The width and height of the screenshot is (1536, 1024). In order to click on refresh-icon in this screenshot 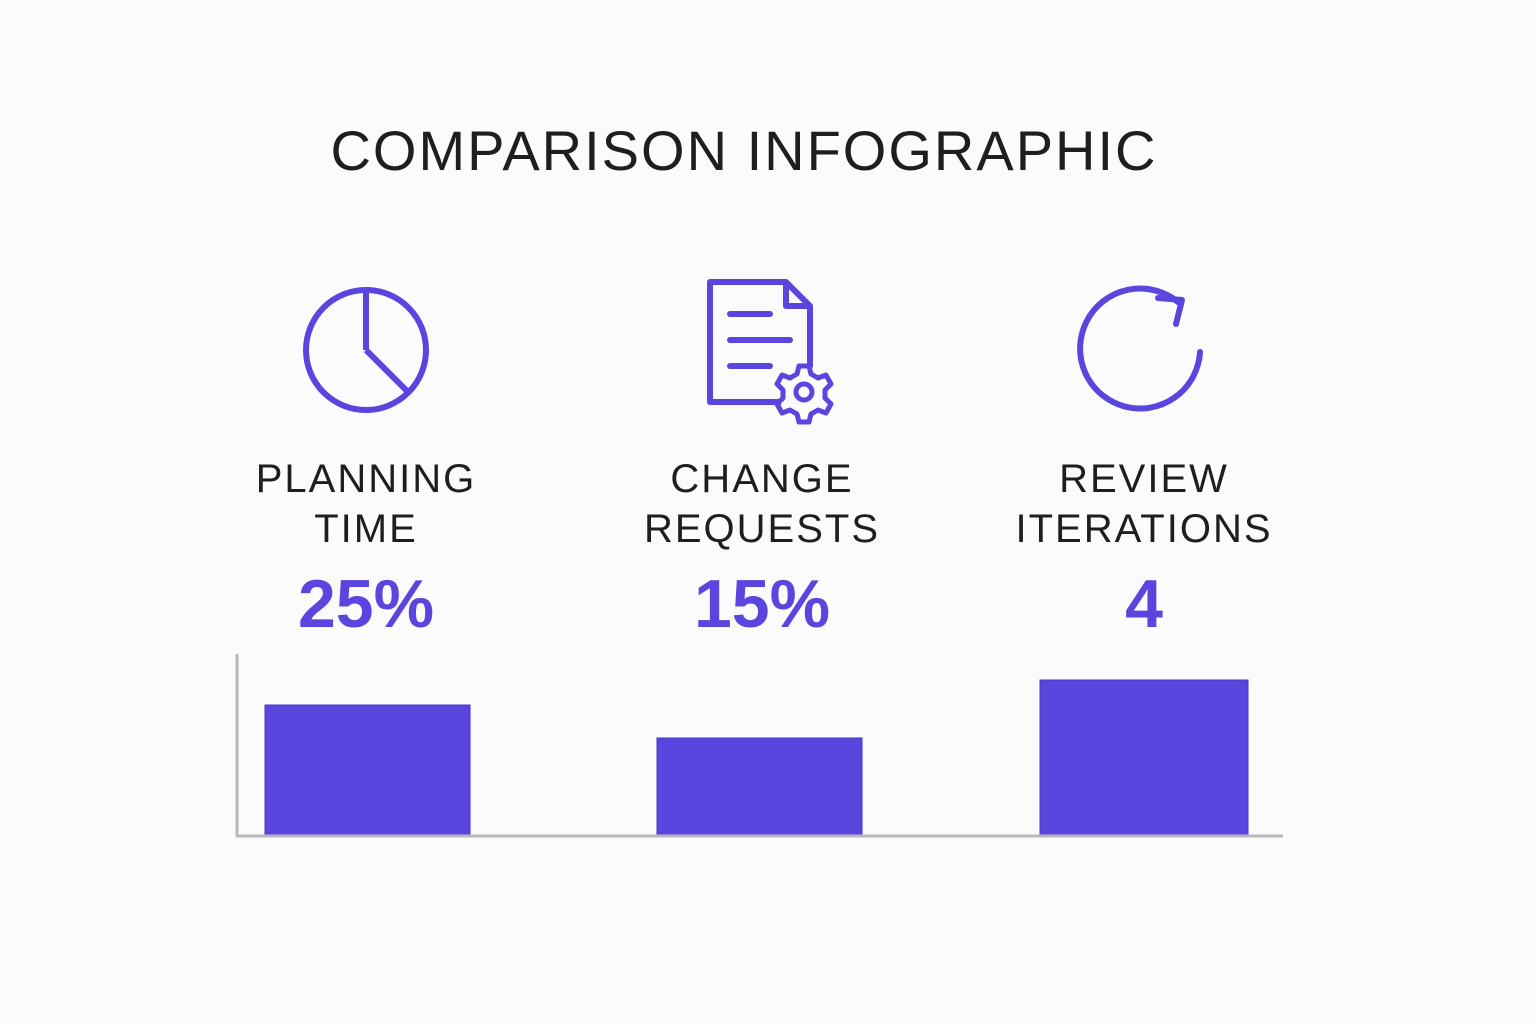, I will do `click(1144, 350)`.